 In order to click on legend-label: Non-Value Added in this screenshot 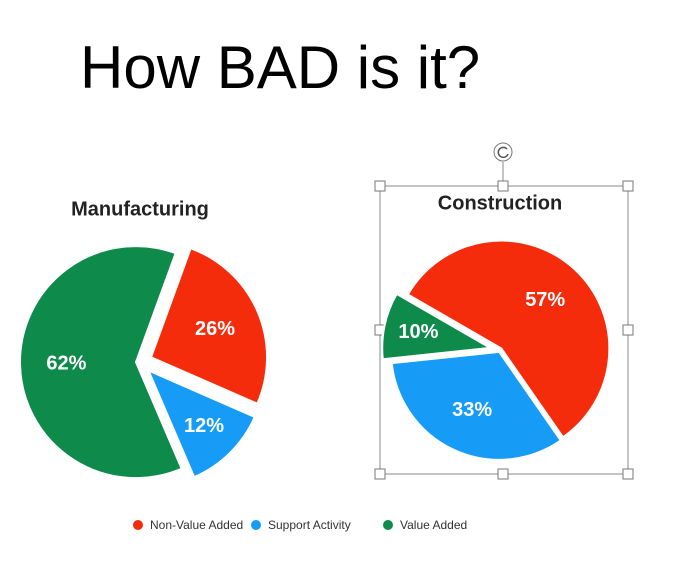, I will do `click(196, 525)`.